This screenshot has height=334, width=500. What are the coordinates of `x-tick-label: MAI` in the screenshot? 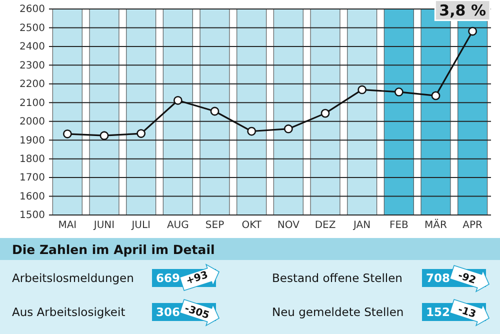 It's located at (67, 226).